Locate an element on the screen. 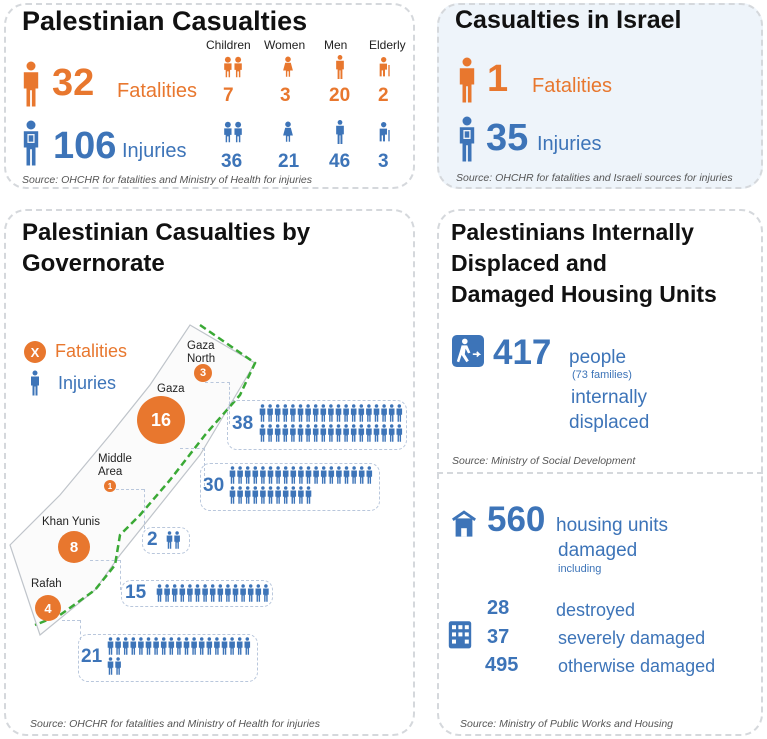 The height and width of the screenshot is (739, 767). legend-fatalities-label: Fatalities is located at coordinates (91, 351).